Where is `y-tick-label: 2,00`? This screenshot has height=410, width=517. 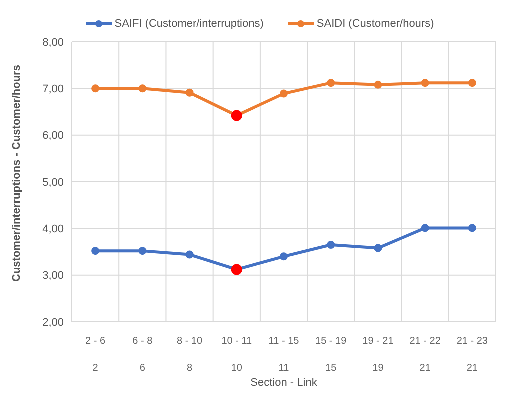 y-tick-label: 2,00 is located at coordinates (53, 322).